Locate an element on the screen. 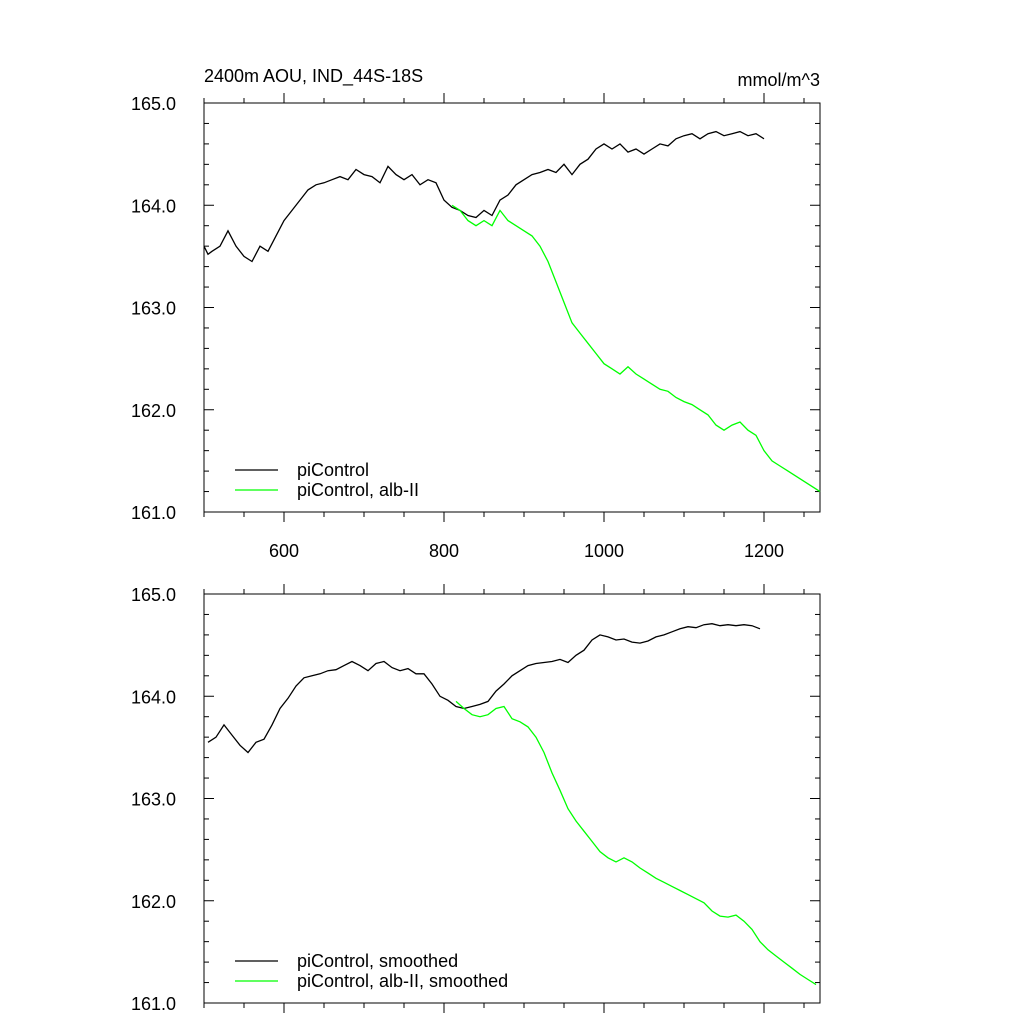  chart-1-ytick-label: 163.0 is located at coordinates (153, 800).